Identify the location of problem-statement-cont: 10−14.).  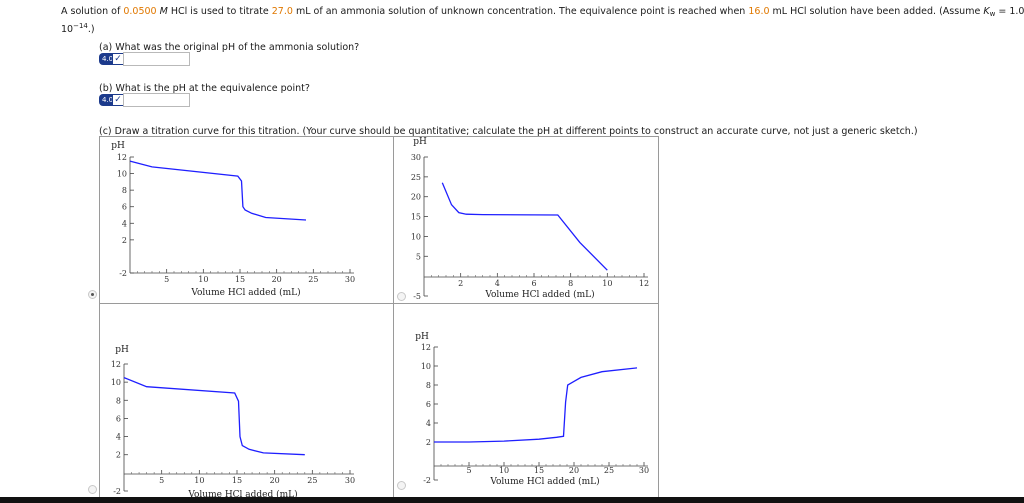
(78, 28).